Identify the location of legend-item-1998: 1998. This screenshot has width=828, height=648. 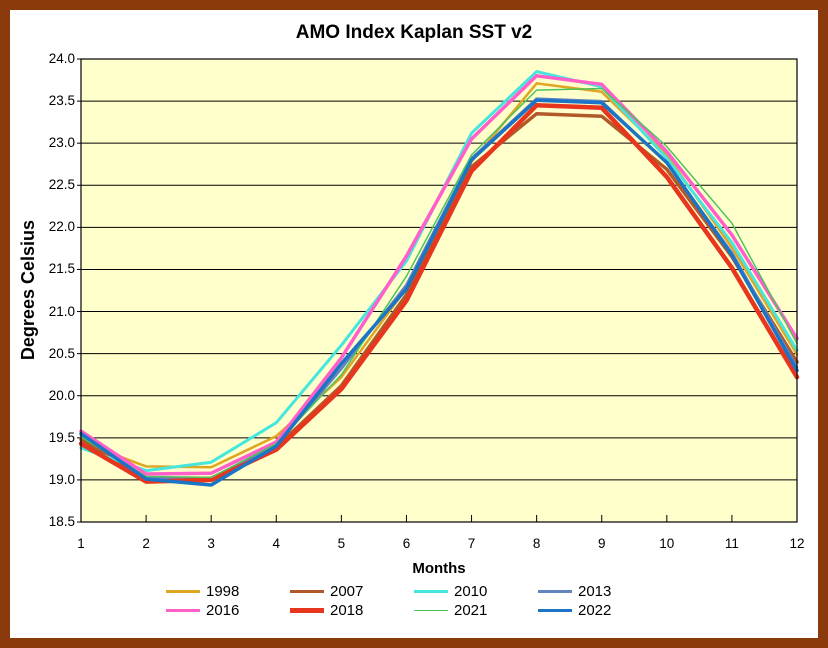
(228, 591).